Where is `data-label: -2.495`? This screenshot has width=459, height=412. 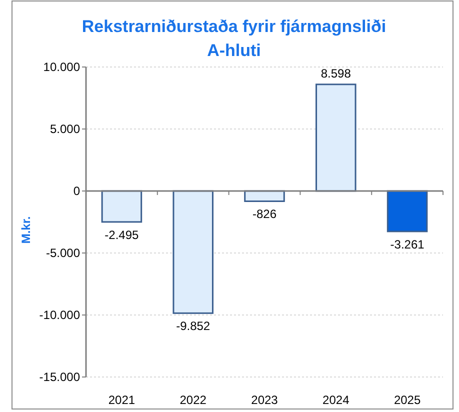
data-label: -2.495 is located at coordinates (122, 235).